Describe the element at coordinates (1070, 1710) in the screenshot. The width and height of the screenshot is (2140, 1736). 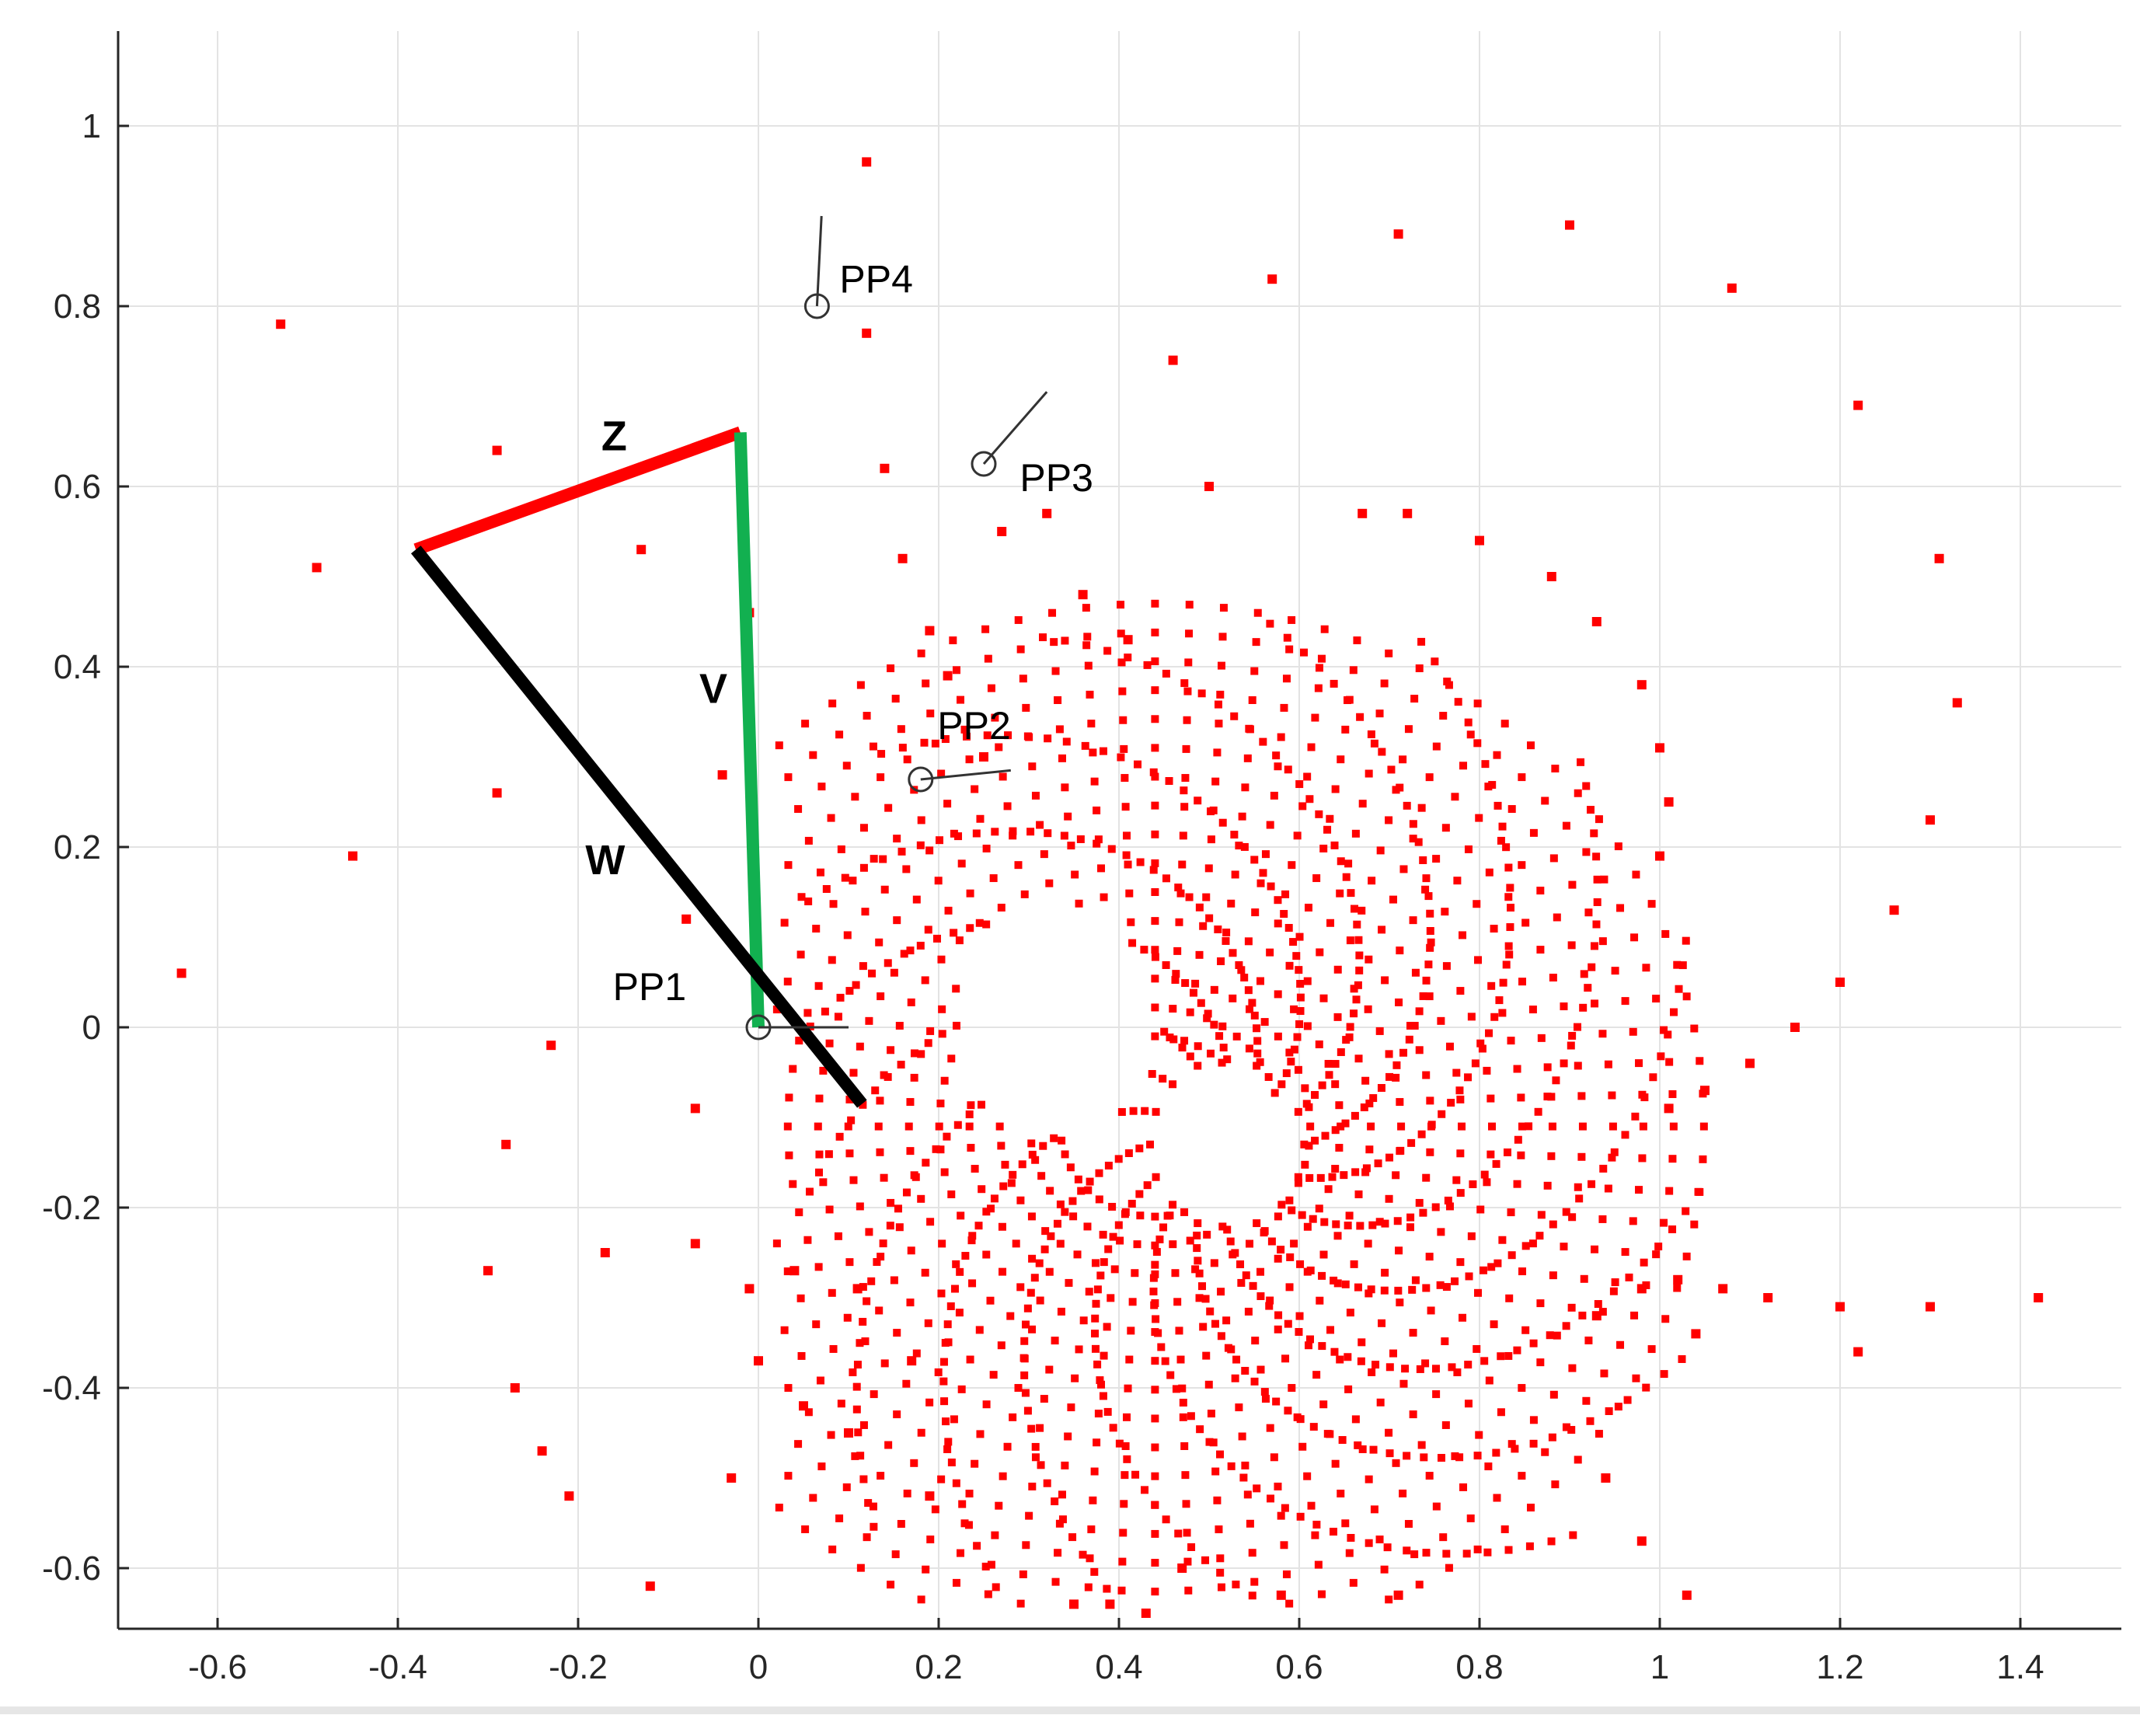
I see `figure-bottom-border` at that location.